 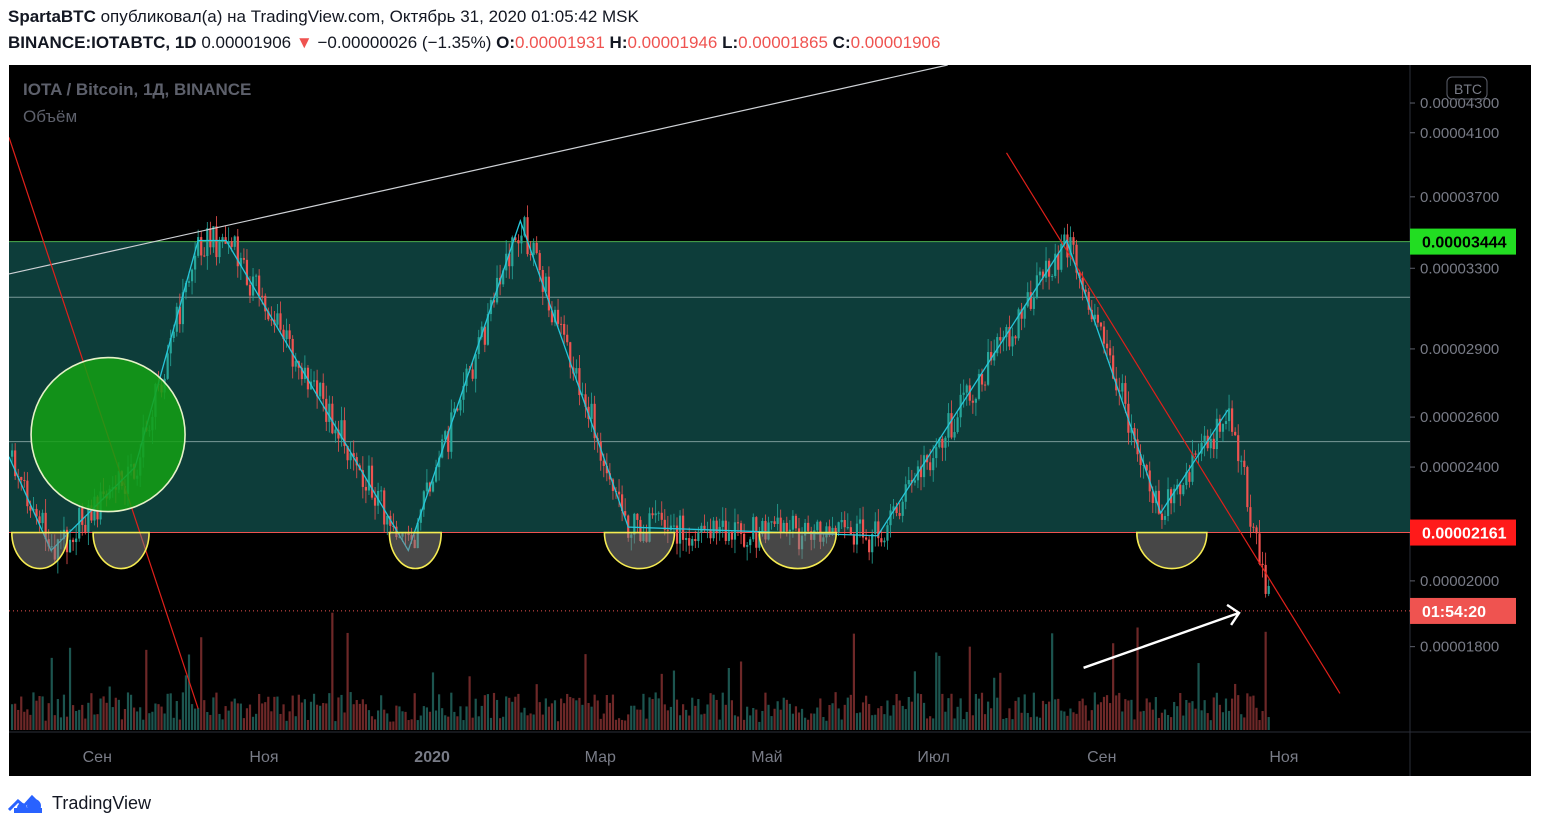 I want to click on currency-badge, so click(x=1467, y=88).